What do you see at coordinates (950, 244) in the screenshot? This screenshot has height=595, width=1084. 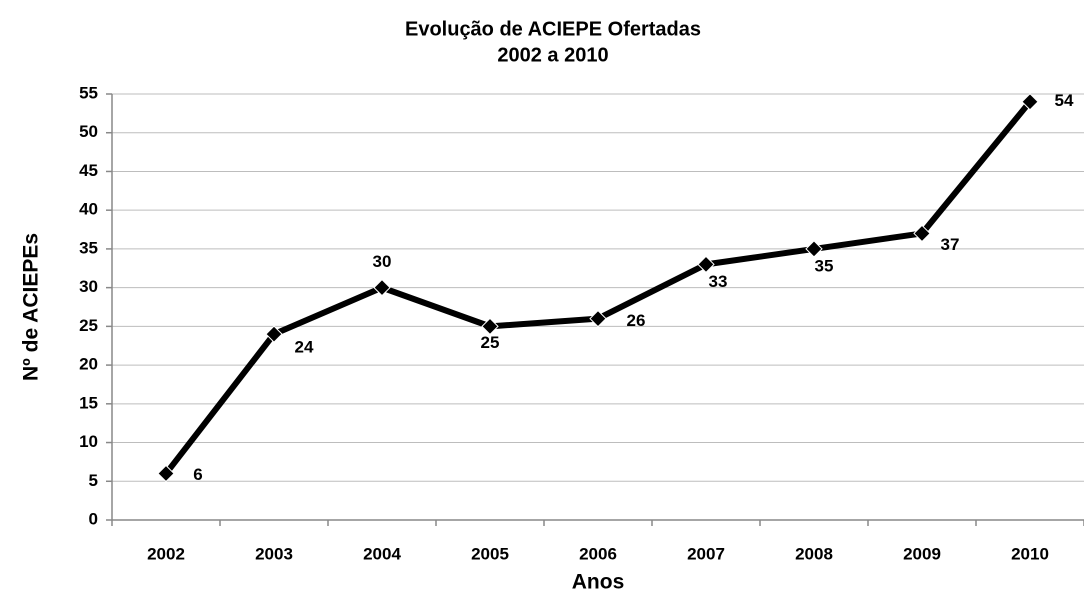 I see `data-label: 37` at bounding box center [950, 244].